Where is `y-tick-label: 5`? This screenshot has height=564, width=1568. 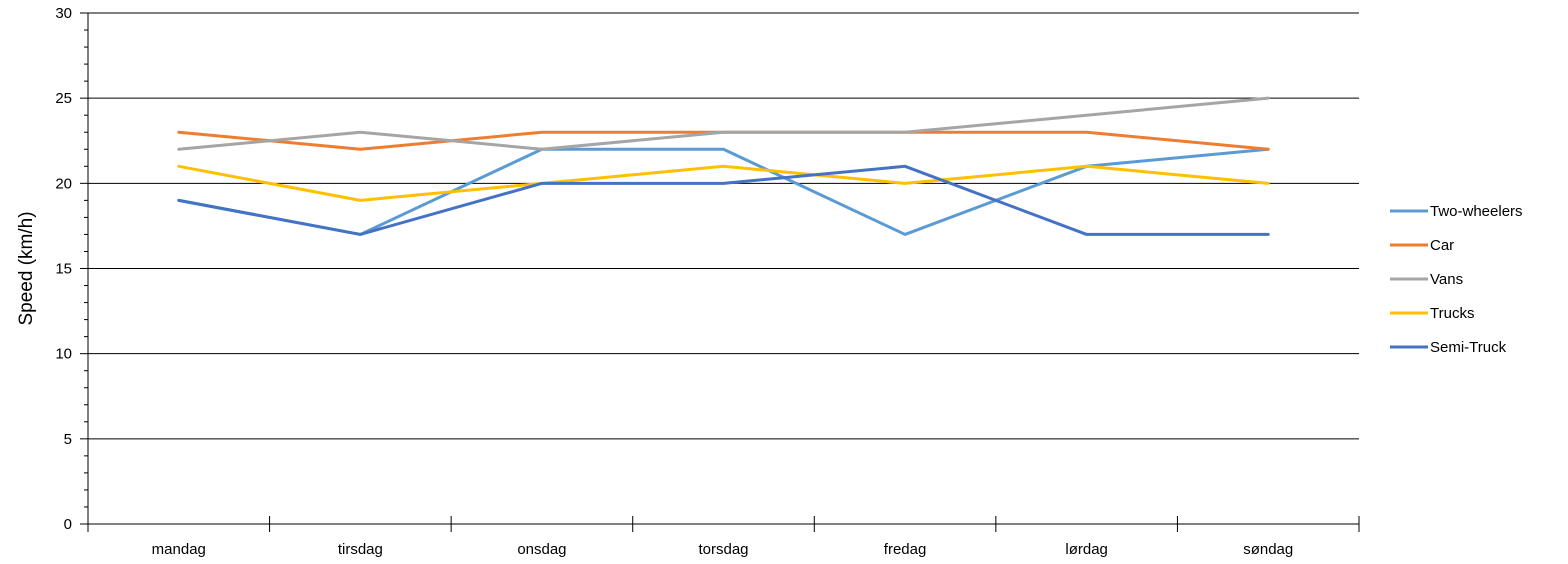
y-tick-label: 5 is located at coordinates (68, 439).